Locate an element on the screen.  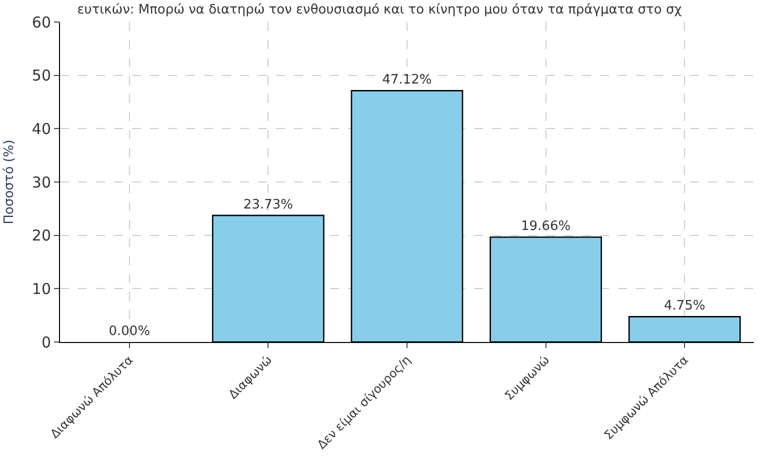
data-label: 23.73% is located at coordinates (268, 204).